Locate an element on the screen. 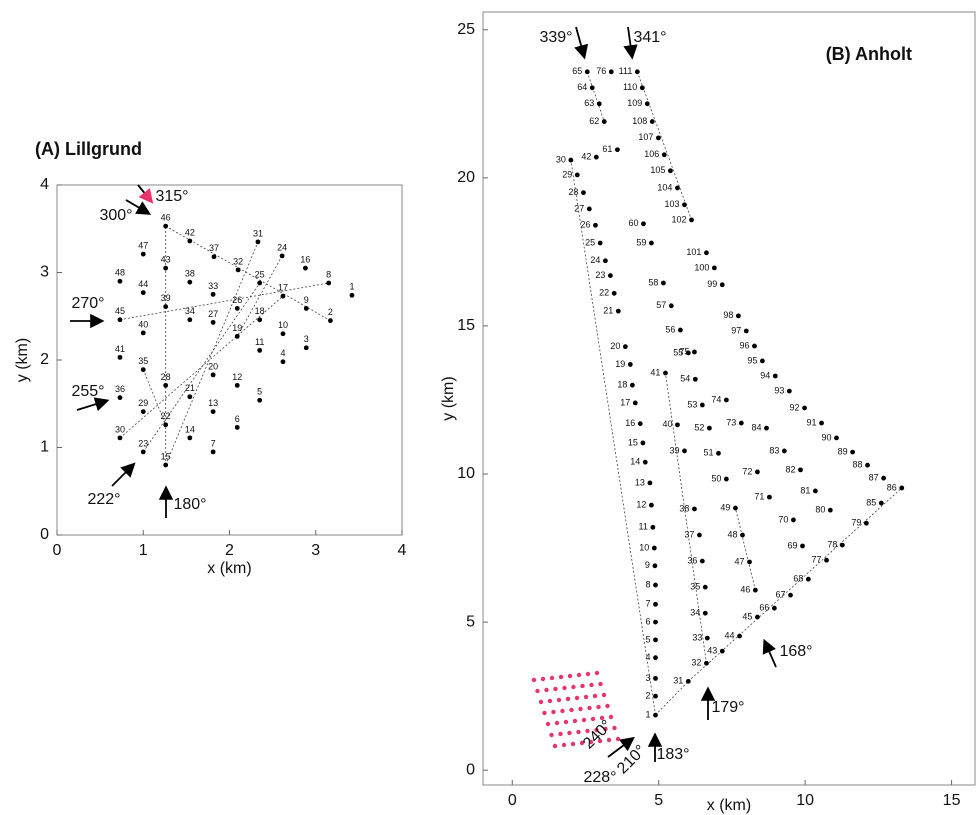 Image resolution: width=977 pixels, height=815 pixels. turbine-label: 90 is located at coordinates (826, 437).